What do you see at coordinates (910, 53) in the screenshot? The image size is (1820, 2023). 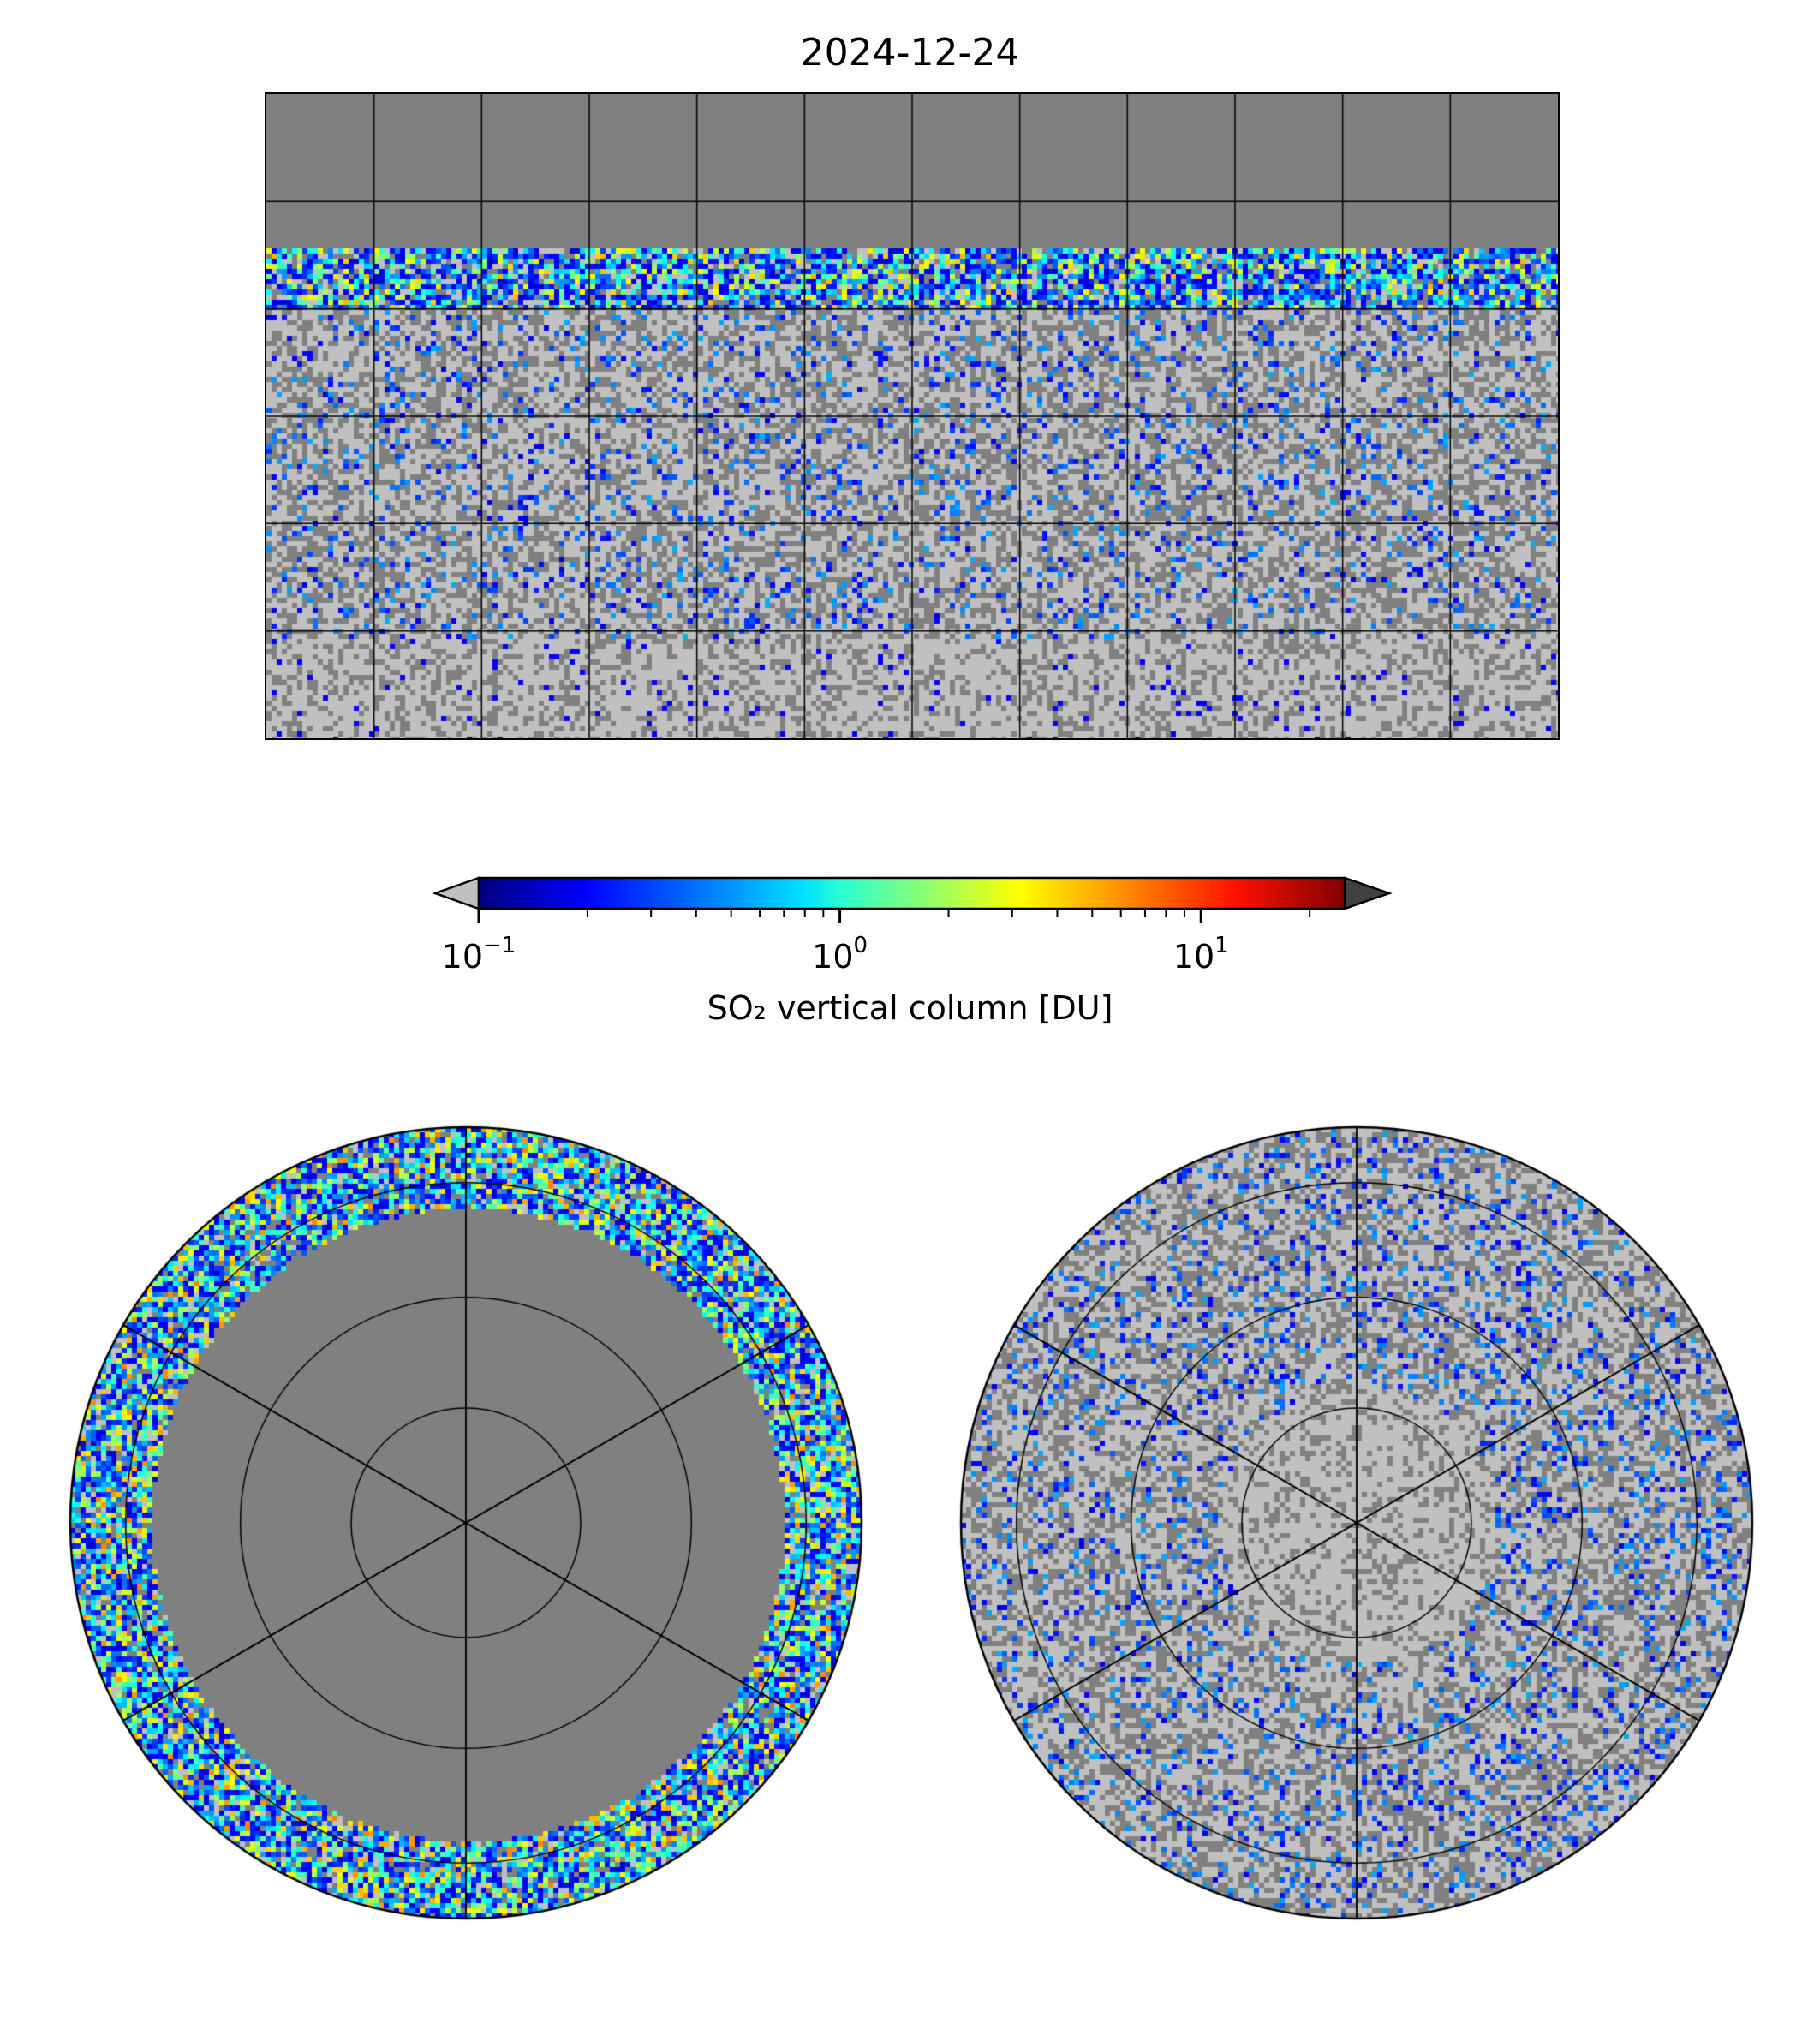 I see `figure-title: 2024-12-24` at bounding box center [910, 53].